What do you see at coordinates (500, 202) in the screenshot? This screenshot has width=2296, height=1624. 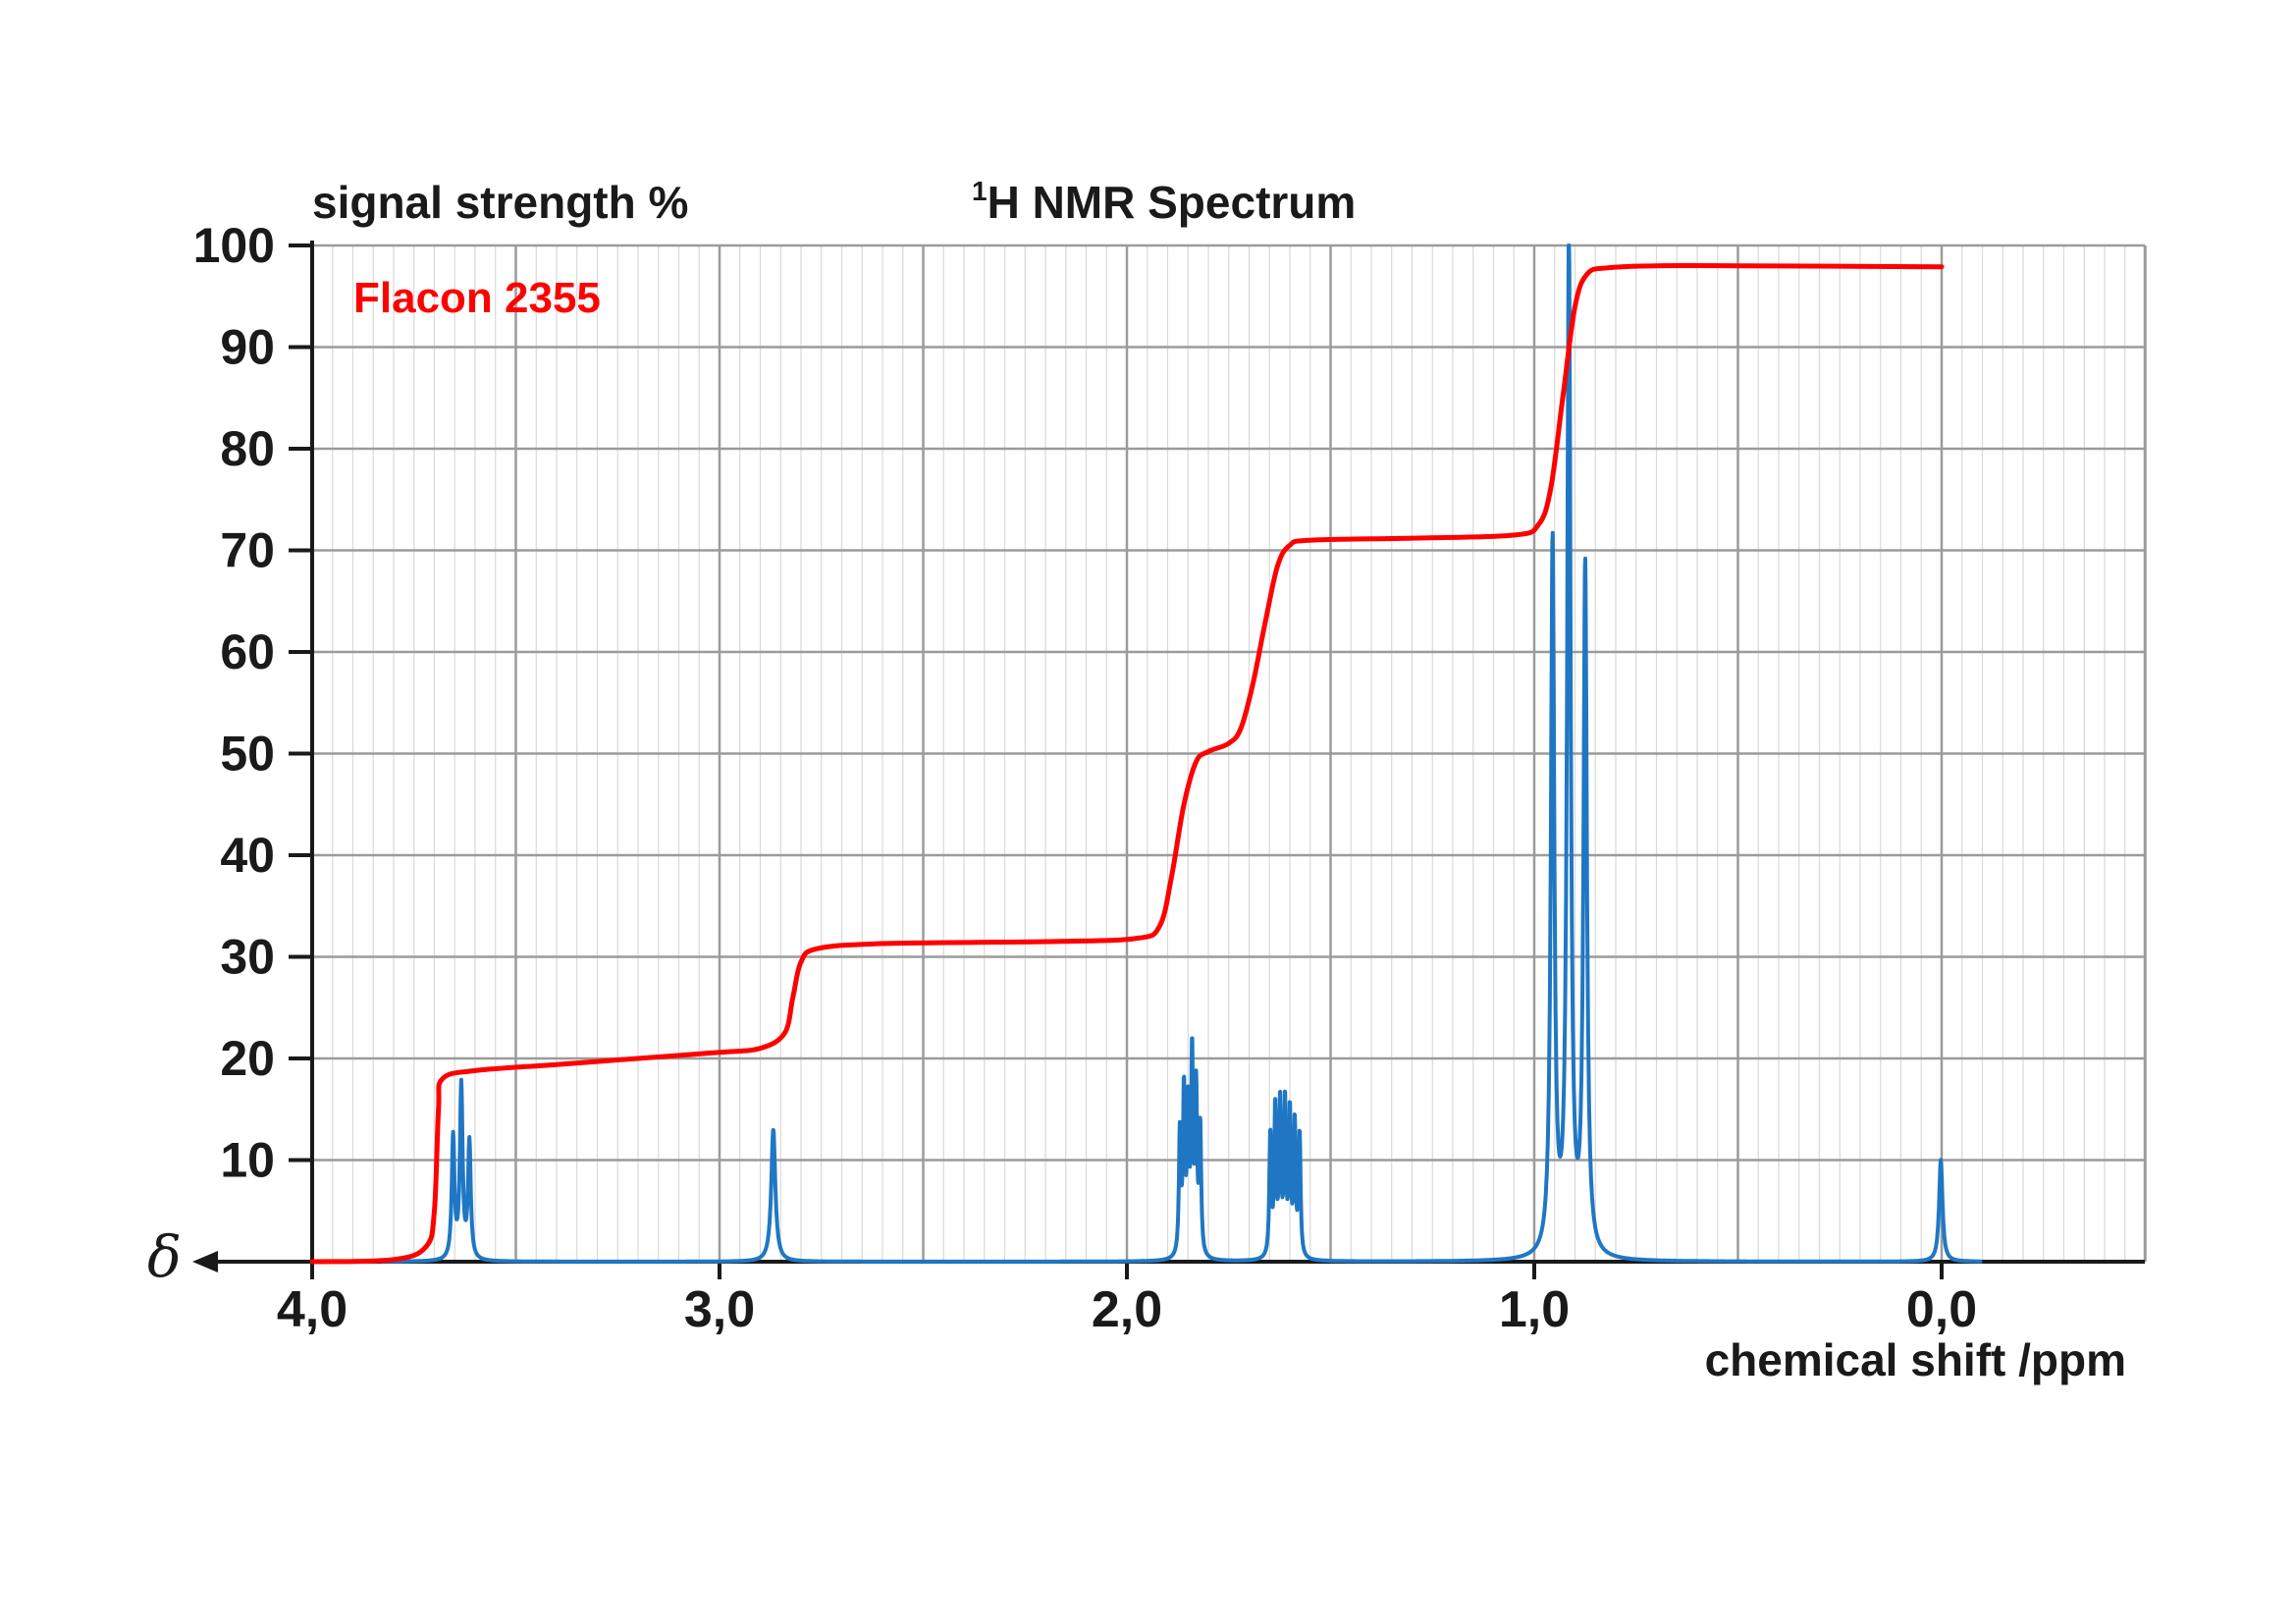 I see `y-axis-label: signal strength %` at bounding box center [500, 202].